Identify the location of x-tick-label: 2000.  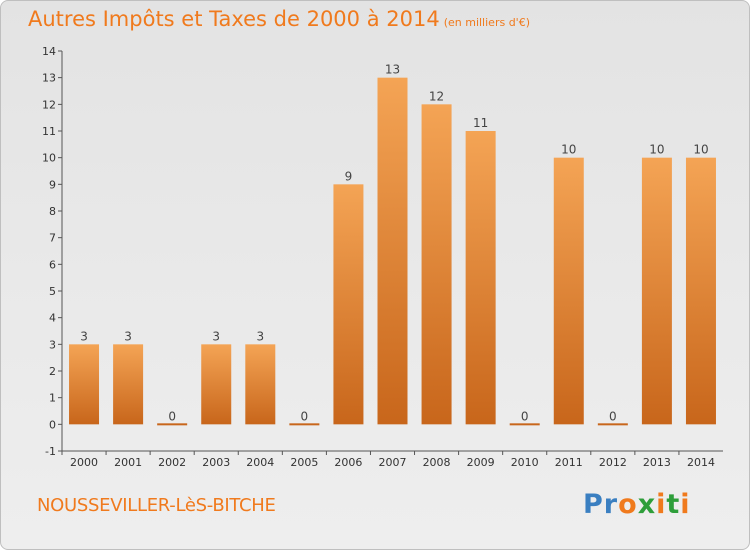
(84, 462).